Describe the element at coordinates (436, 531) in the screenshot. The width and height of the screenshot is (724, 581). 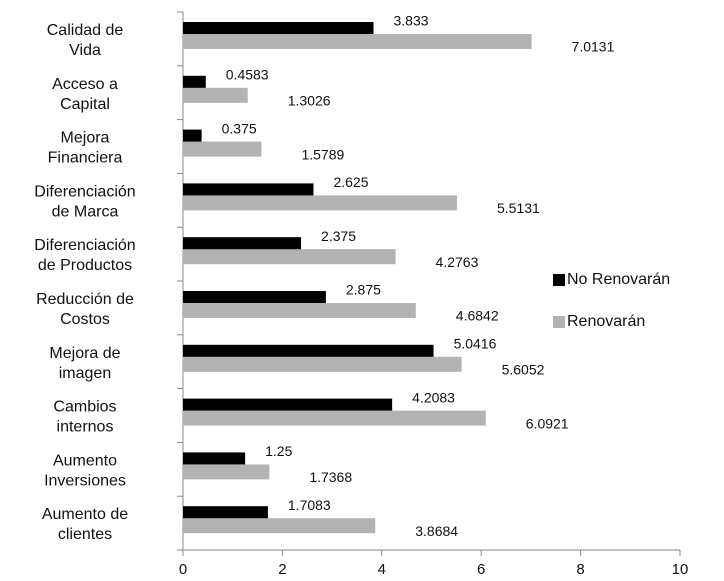
I see `value-label: 3.8684` at that location.